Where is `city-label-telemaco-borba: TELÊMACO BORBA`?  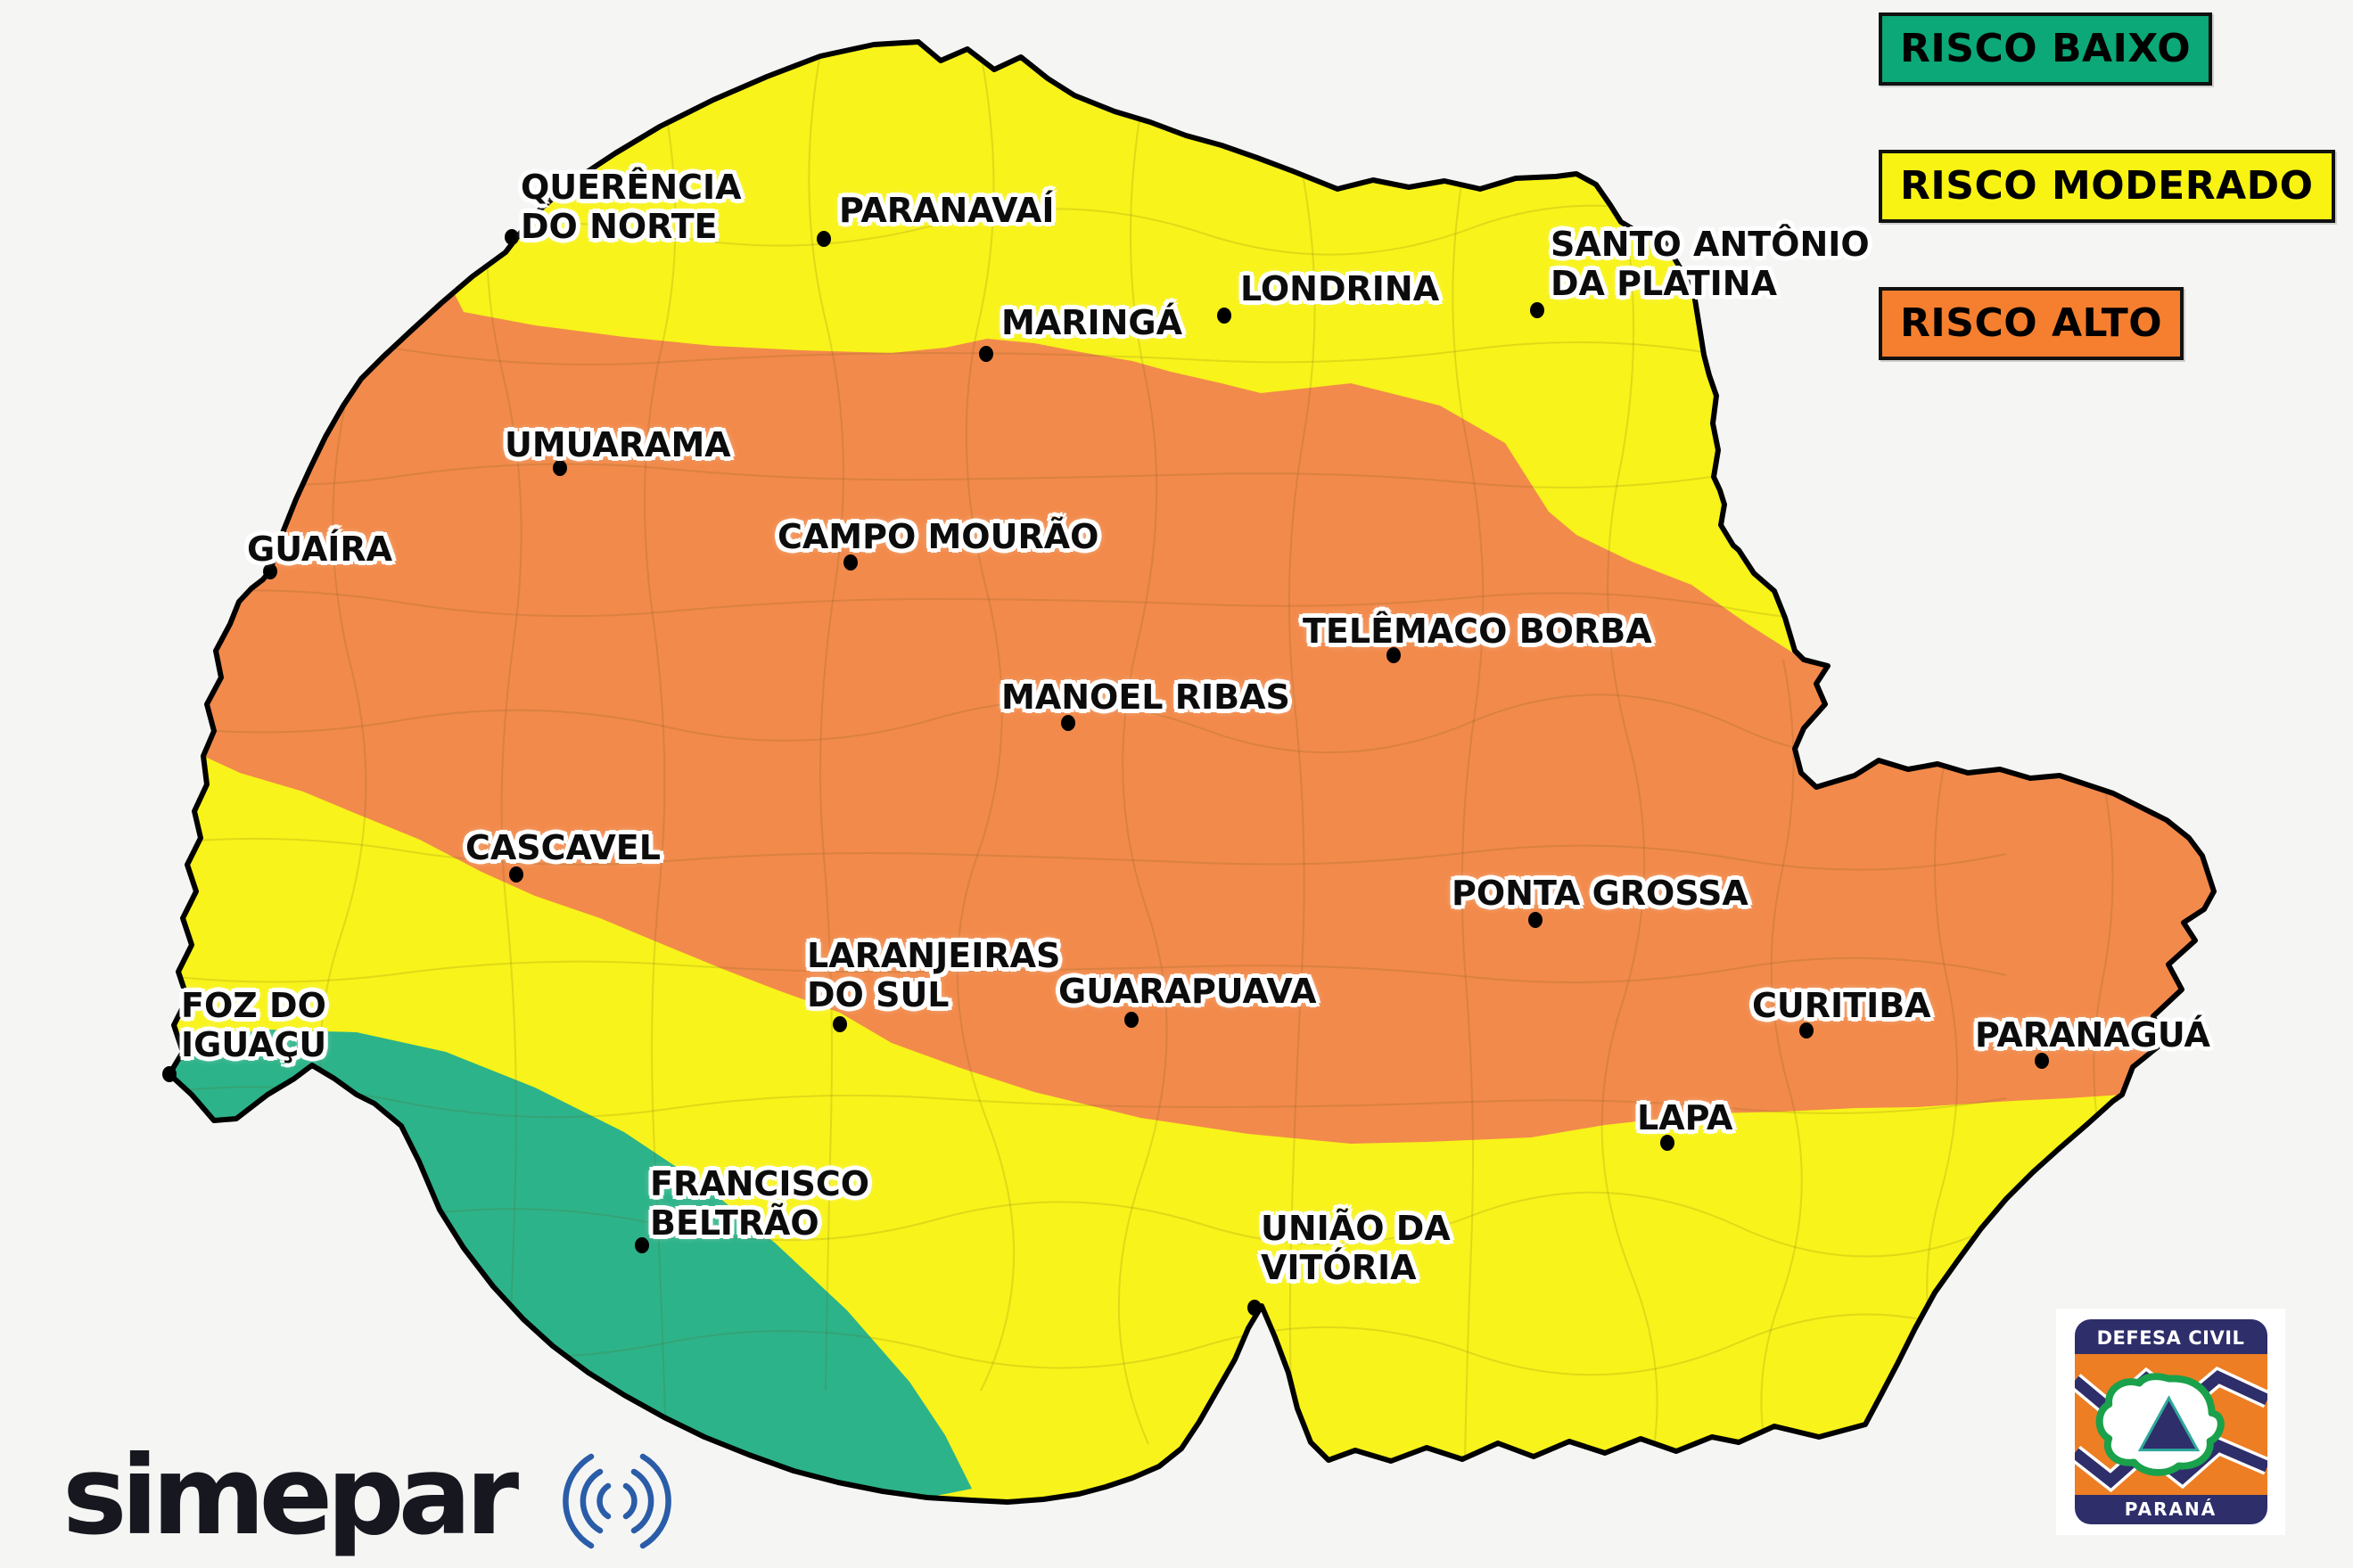
city-label-telemaco-borba: TELÊMACO BORBA is located at coordinates (1477, 631).